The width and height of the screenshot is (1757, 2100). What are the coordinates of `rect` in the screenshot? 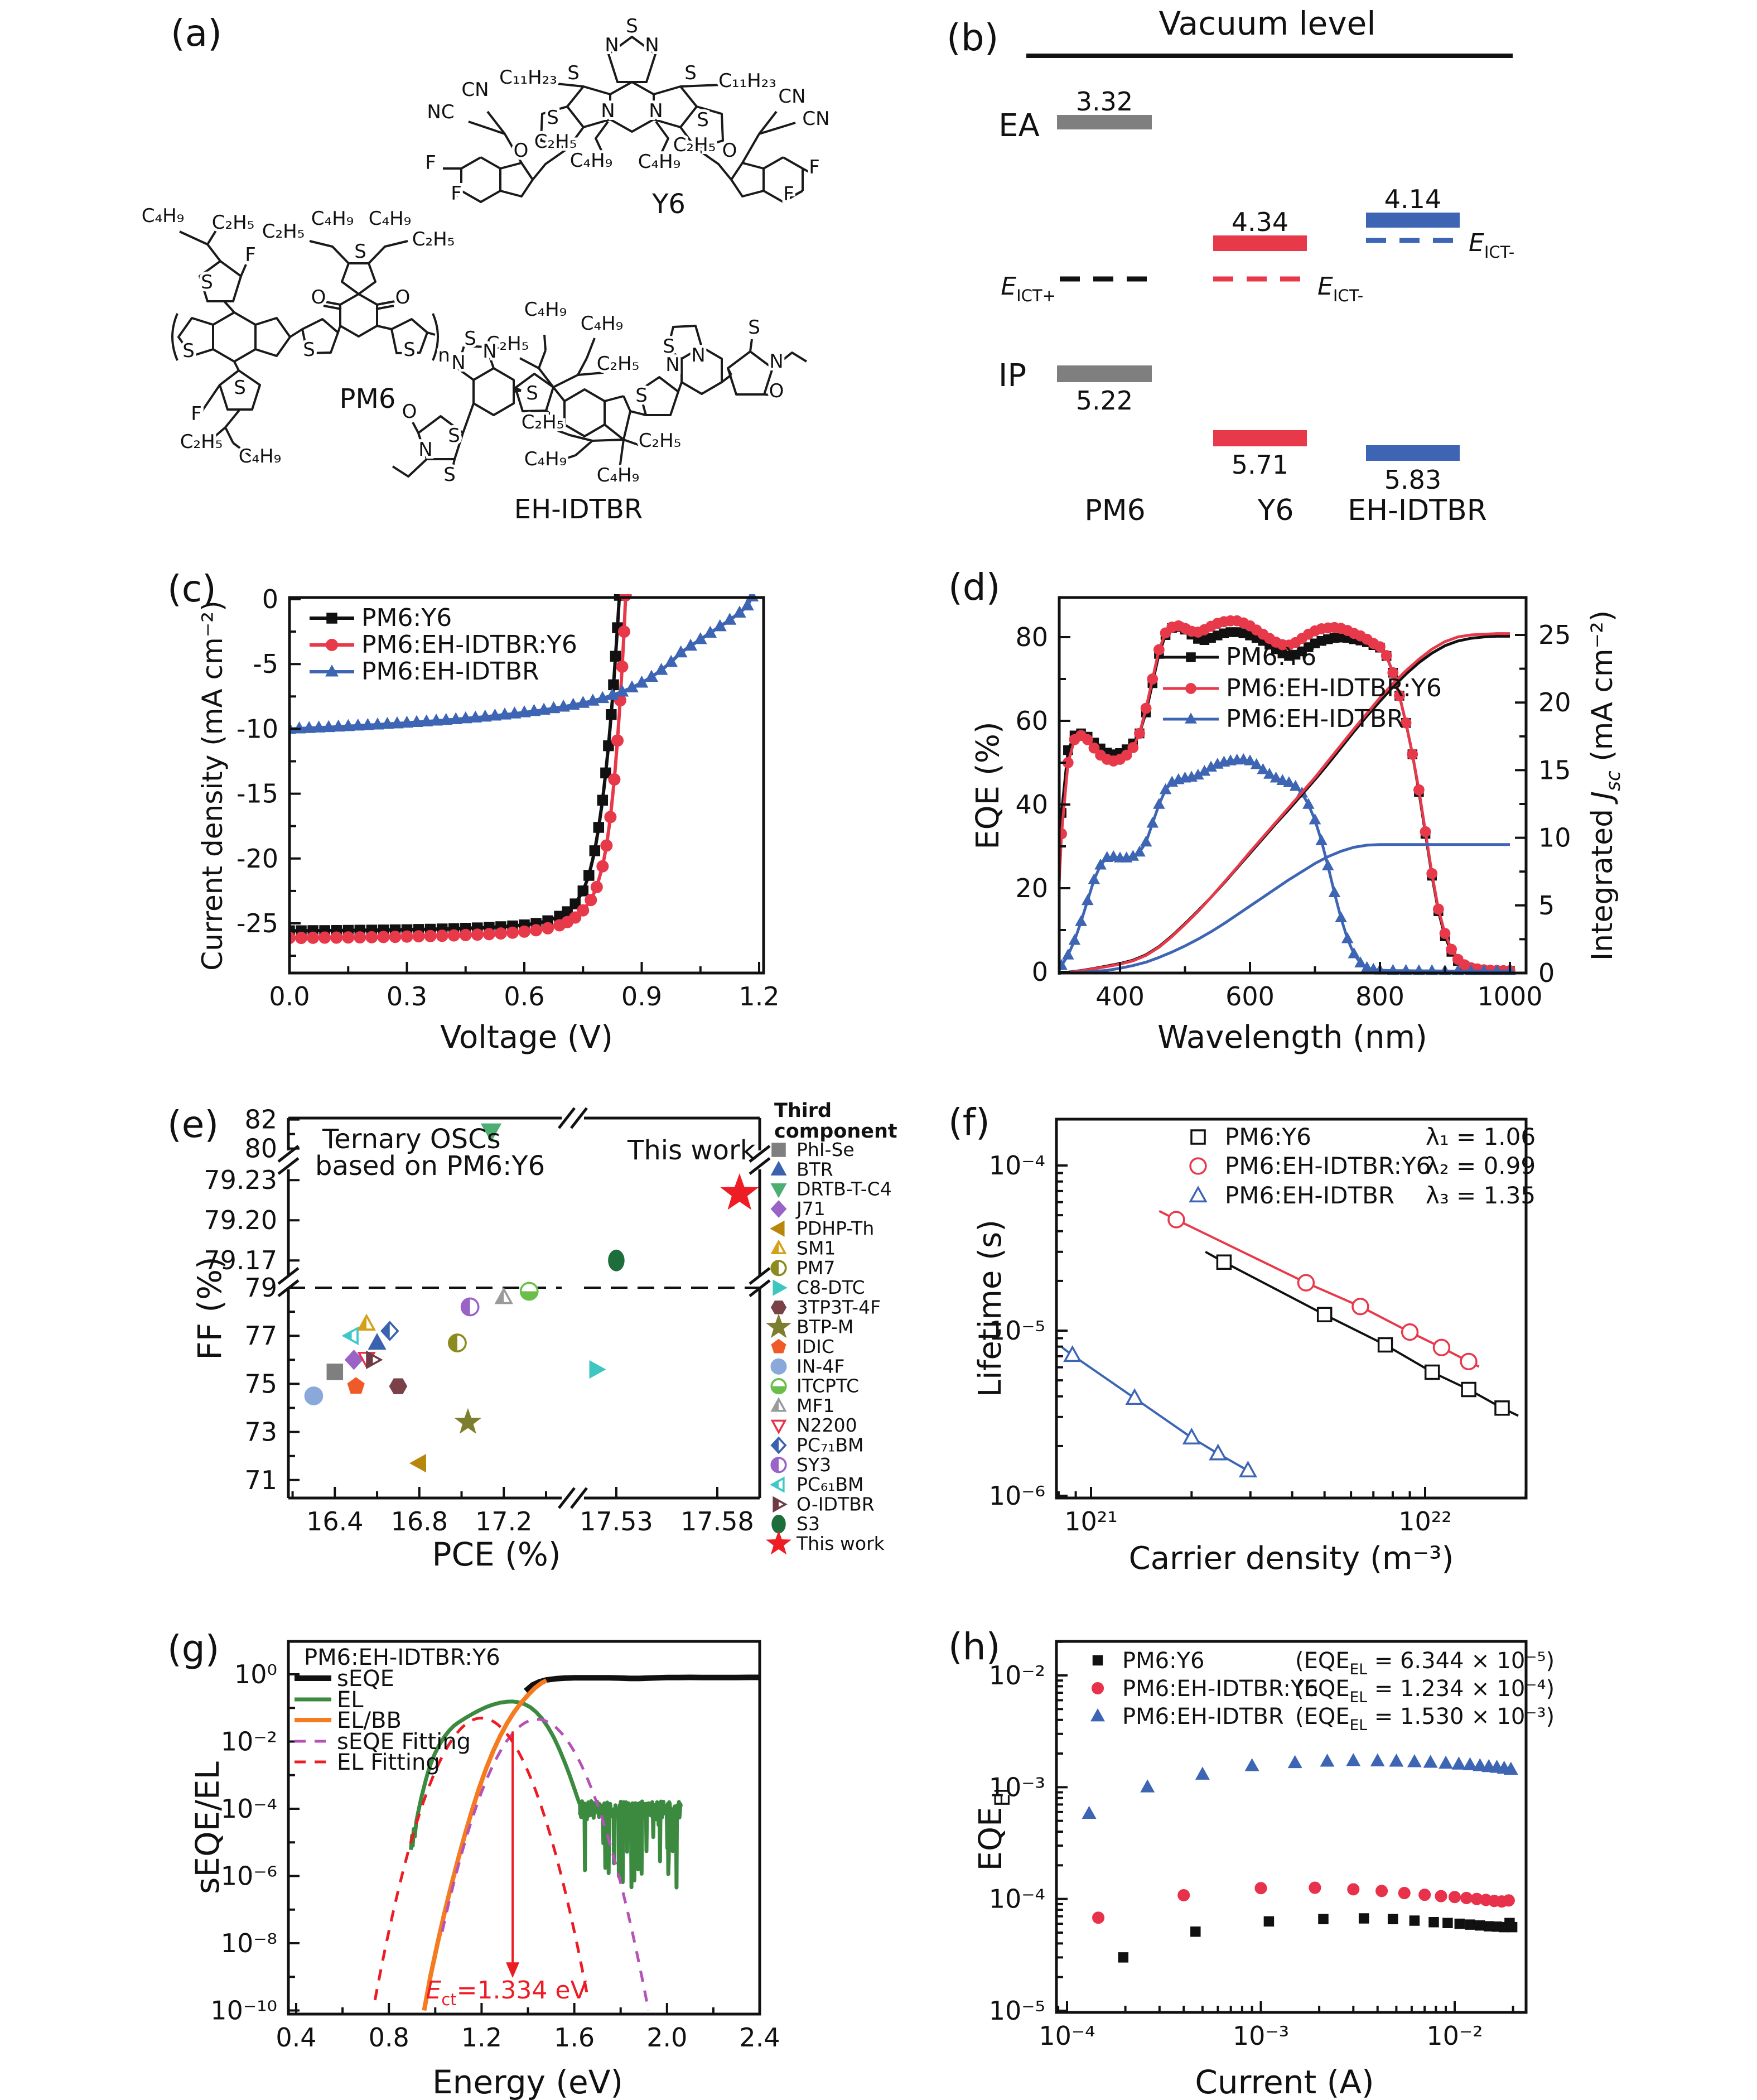 It's located at (1293, 785).